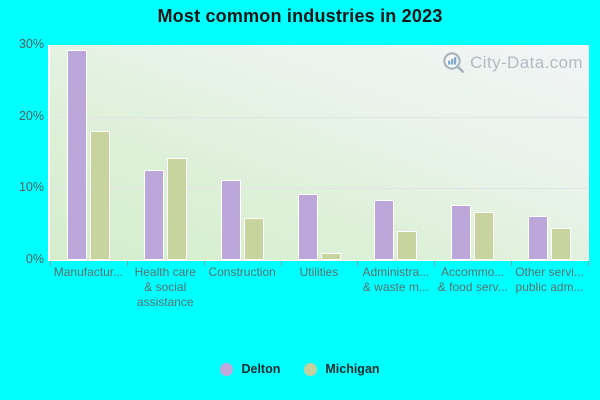 Image resolution: width=600 pixels, height=400 pixels. Describe the element at coordinates (454, 62) in the screenshot. I see `magnifier-chart-icon` at that location.